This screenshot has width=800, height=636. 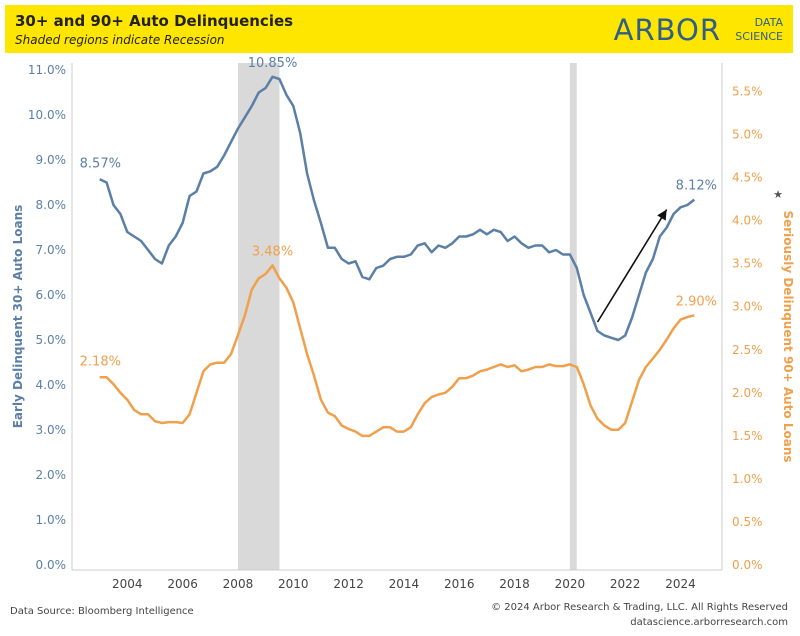 I want to click on right-tick-label: 4.5%, so click(x=747, y=178).